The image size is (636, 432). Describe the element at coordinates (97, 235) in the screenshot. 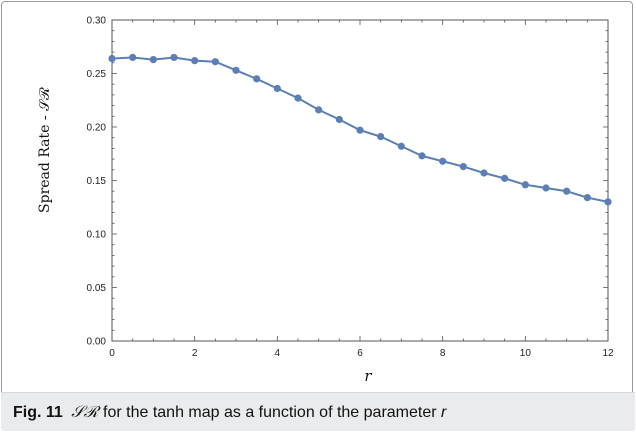

I see `y-tick-label: 0.10` at that location.